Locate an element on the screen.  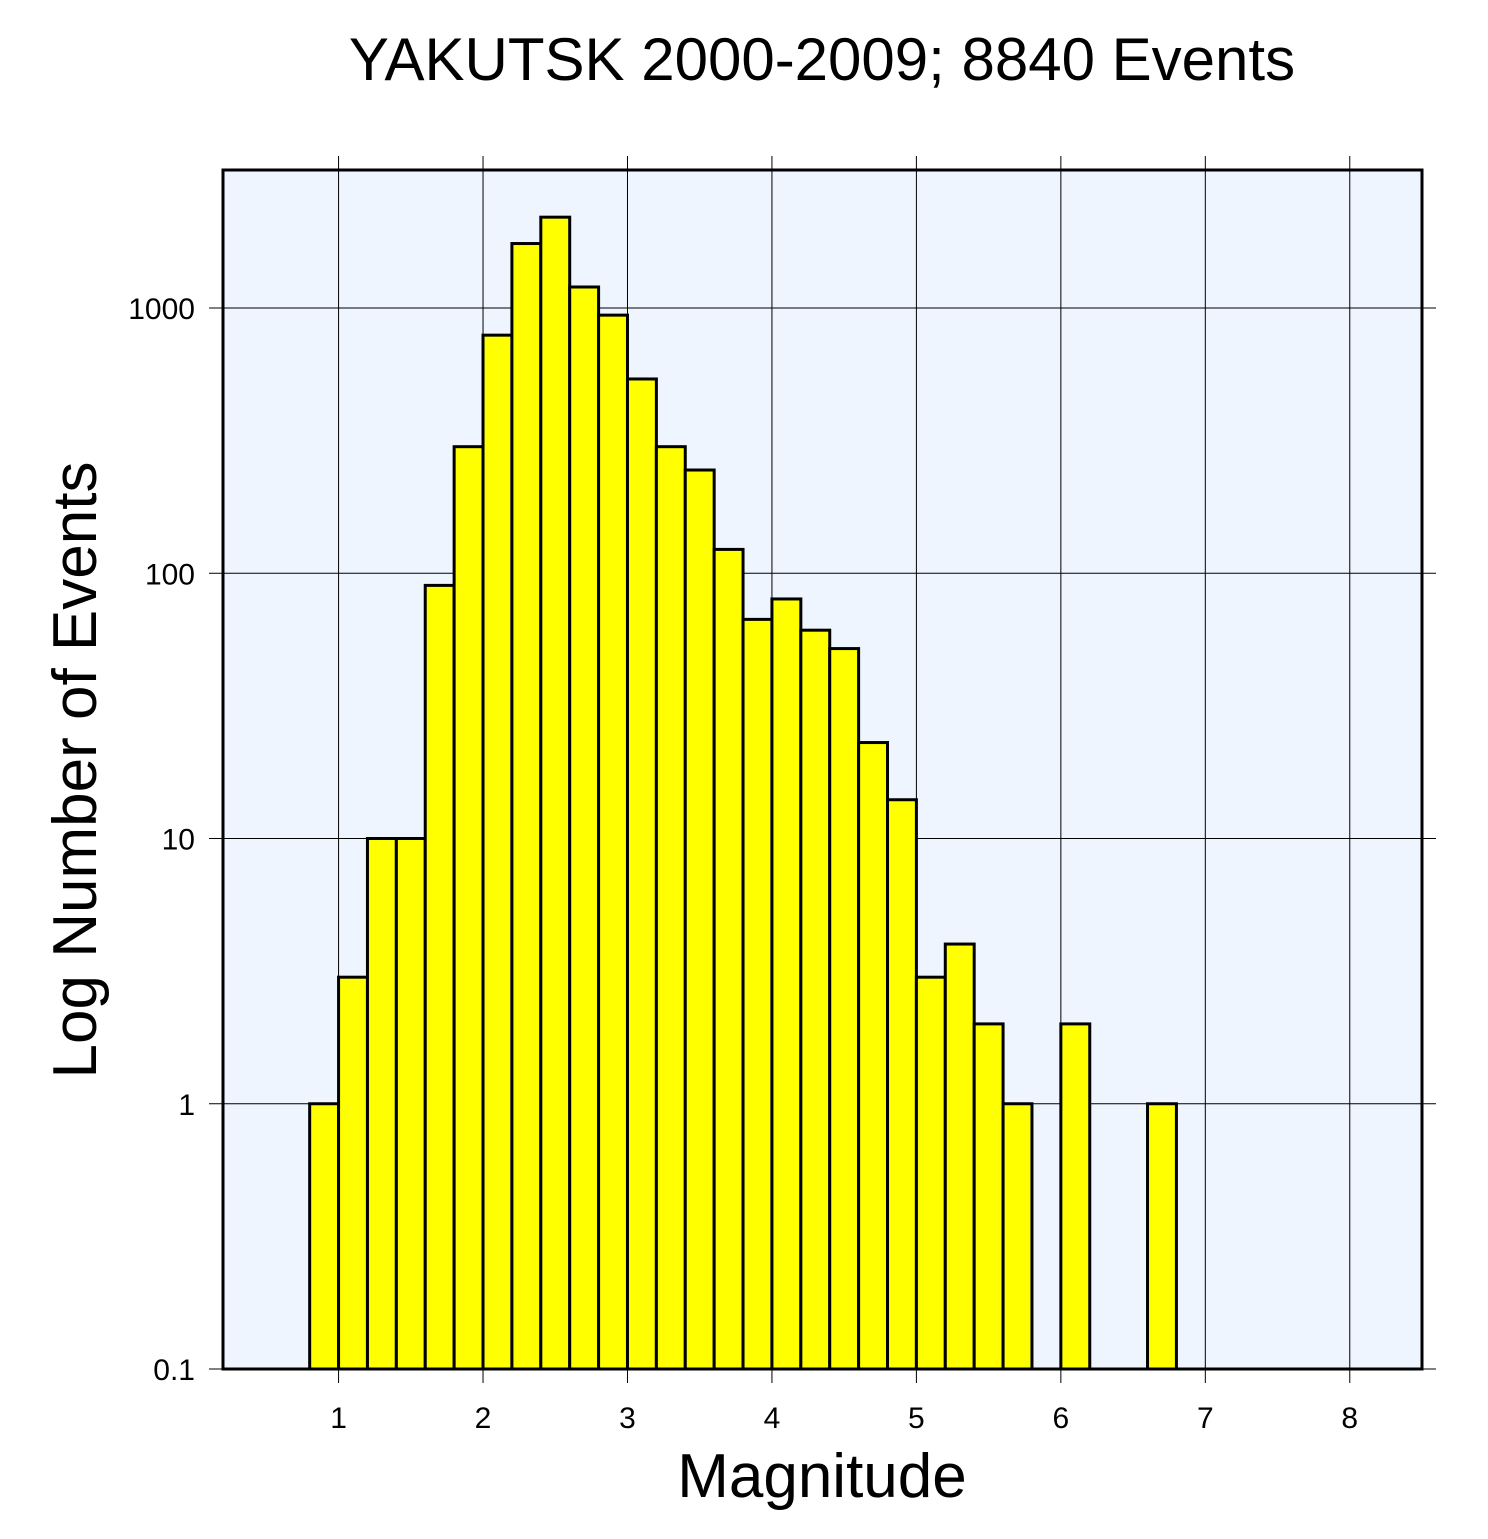
x-tick-label: 8 is located at coordinates (1349, 1418).